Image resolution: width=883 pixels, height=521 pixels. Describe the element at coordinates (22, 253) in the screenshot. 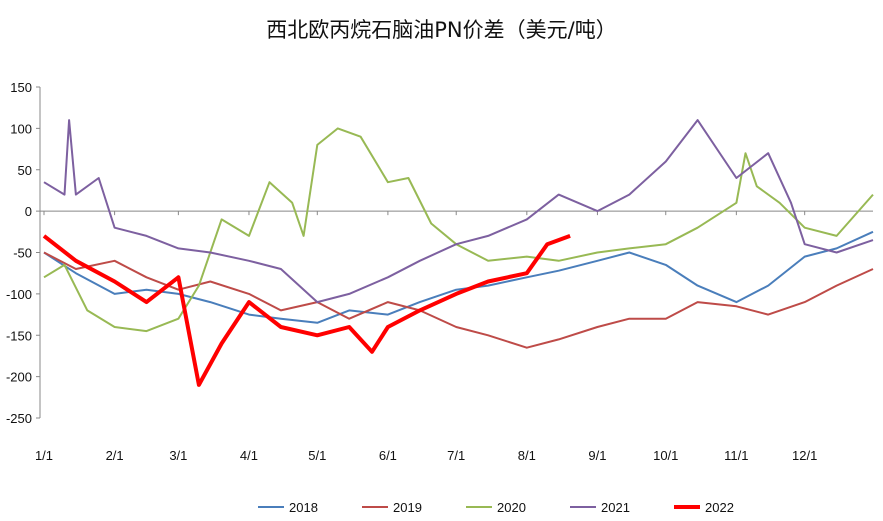

I see `y-tick-label: -50` at that location.